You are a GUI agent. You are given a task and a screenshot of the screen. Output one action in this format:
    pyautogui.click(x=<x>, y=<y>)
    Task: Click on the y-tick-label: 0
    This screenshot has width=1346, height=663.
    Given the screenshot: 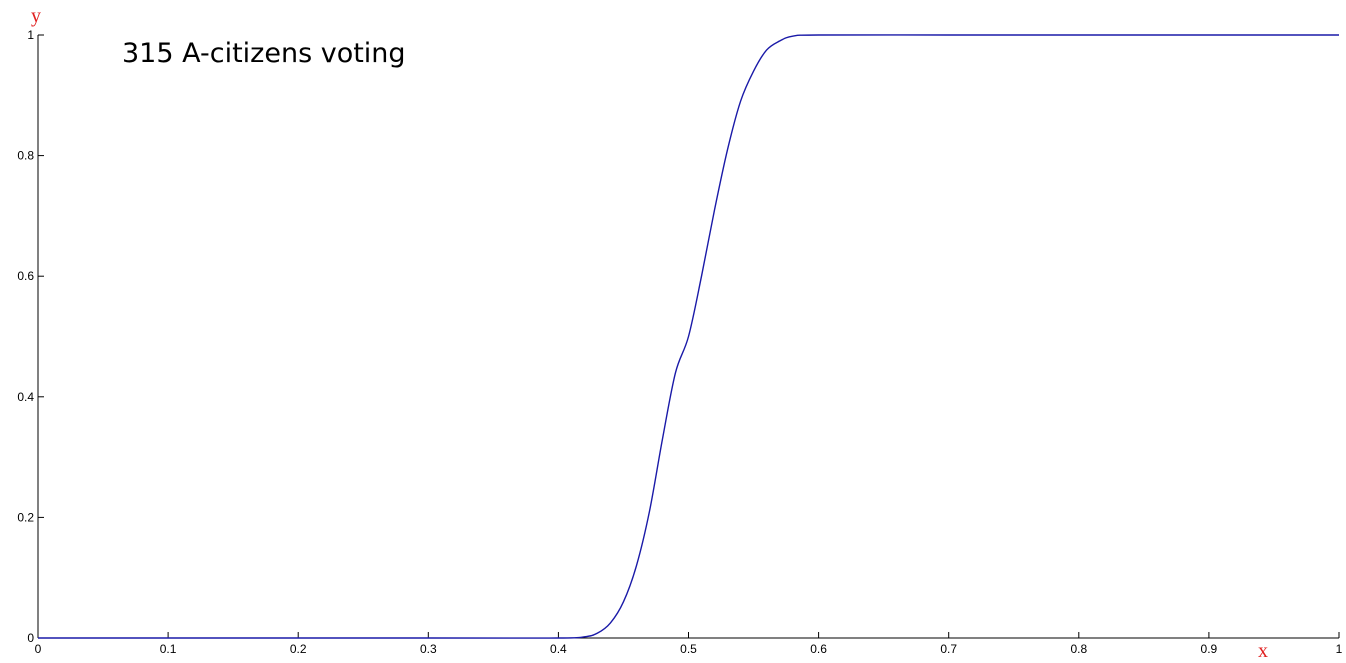 What is the action you would take?
    pyautogui.click(x=30, y=638)
    